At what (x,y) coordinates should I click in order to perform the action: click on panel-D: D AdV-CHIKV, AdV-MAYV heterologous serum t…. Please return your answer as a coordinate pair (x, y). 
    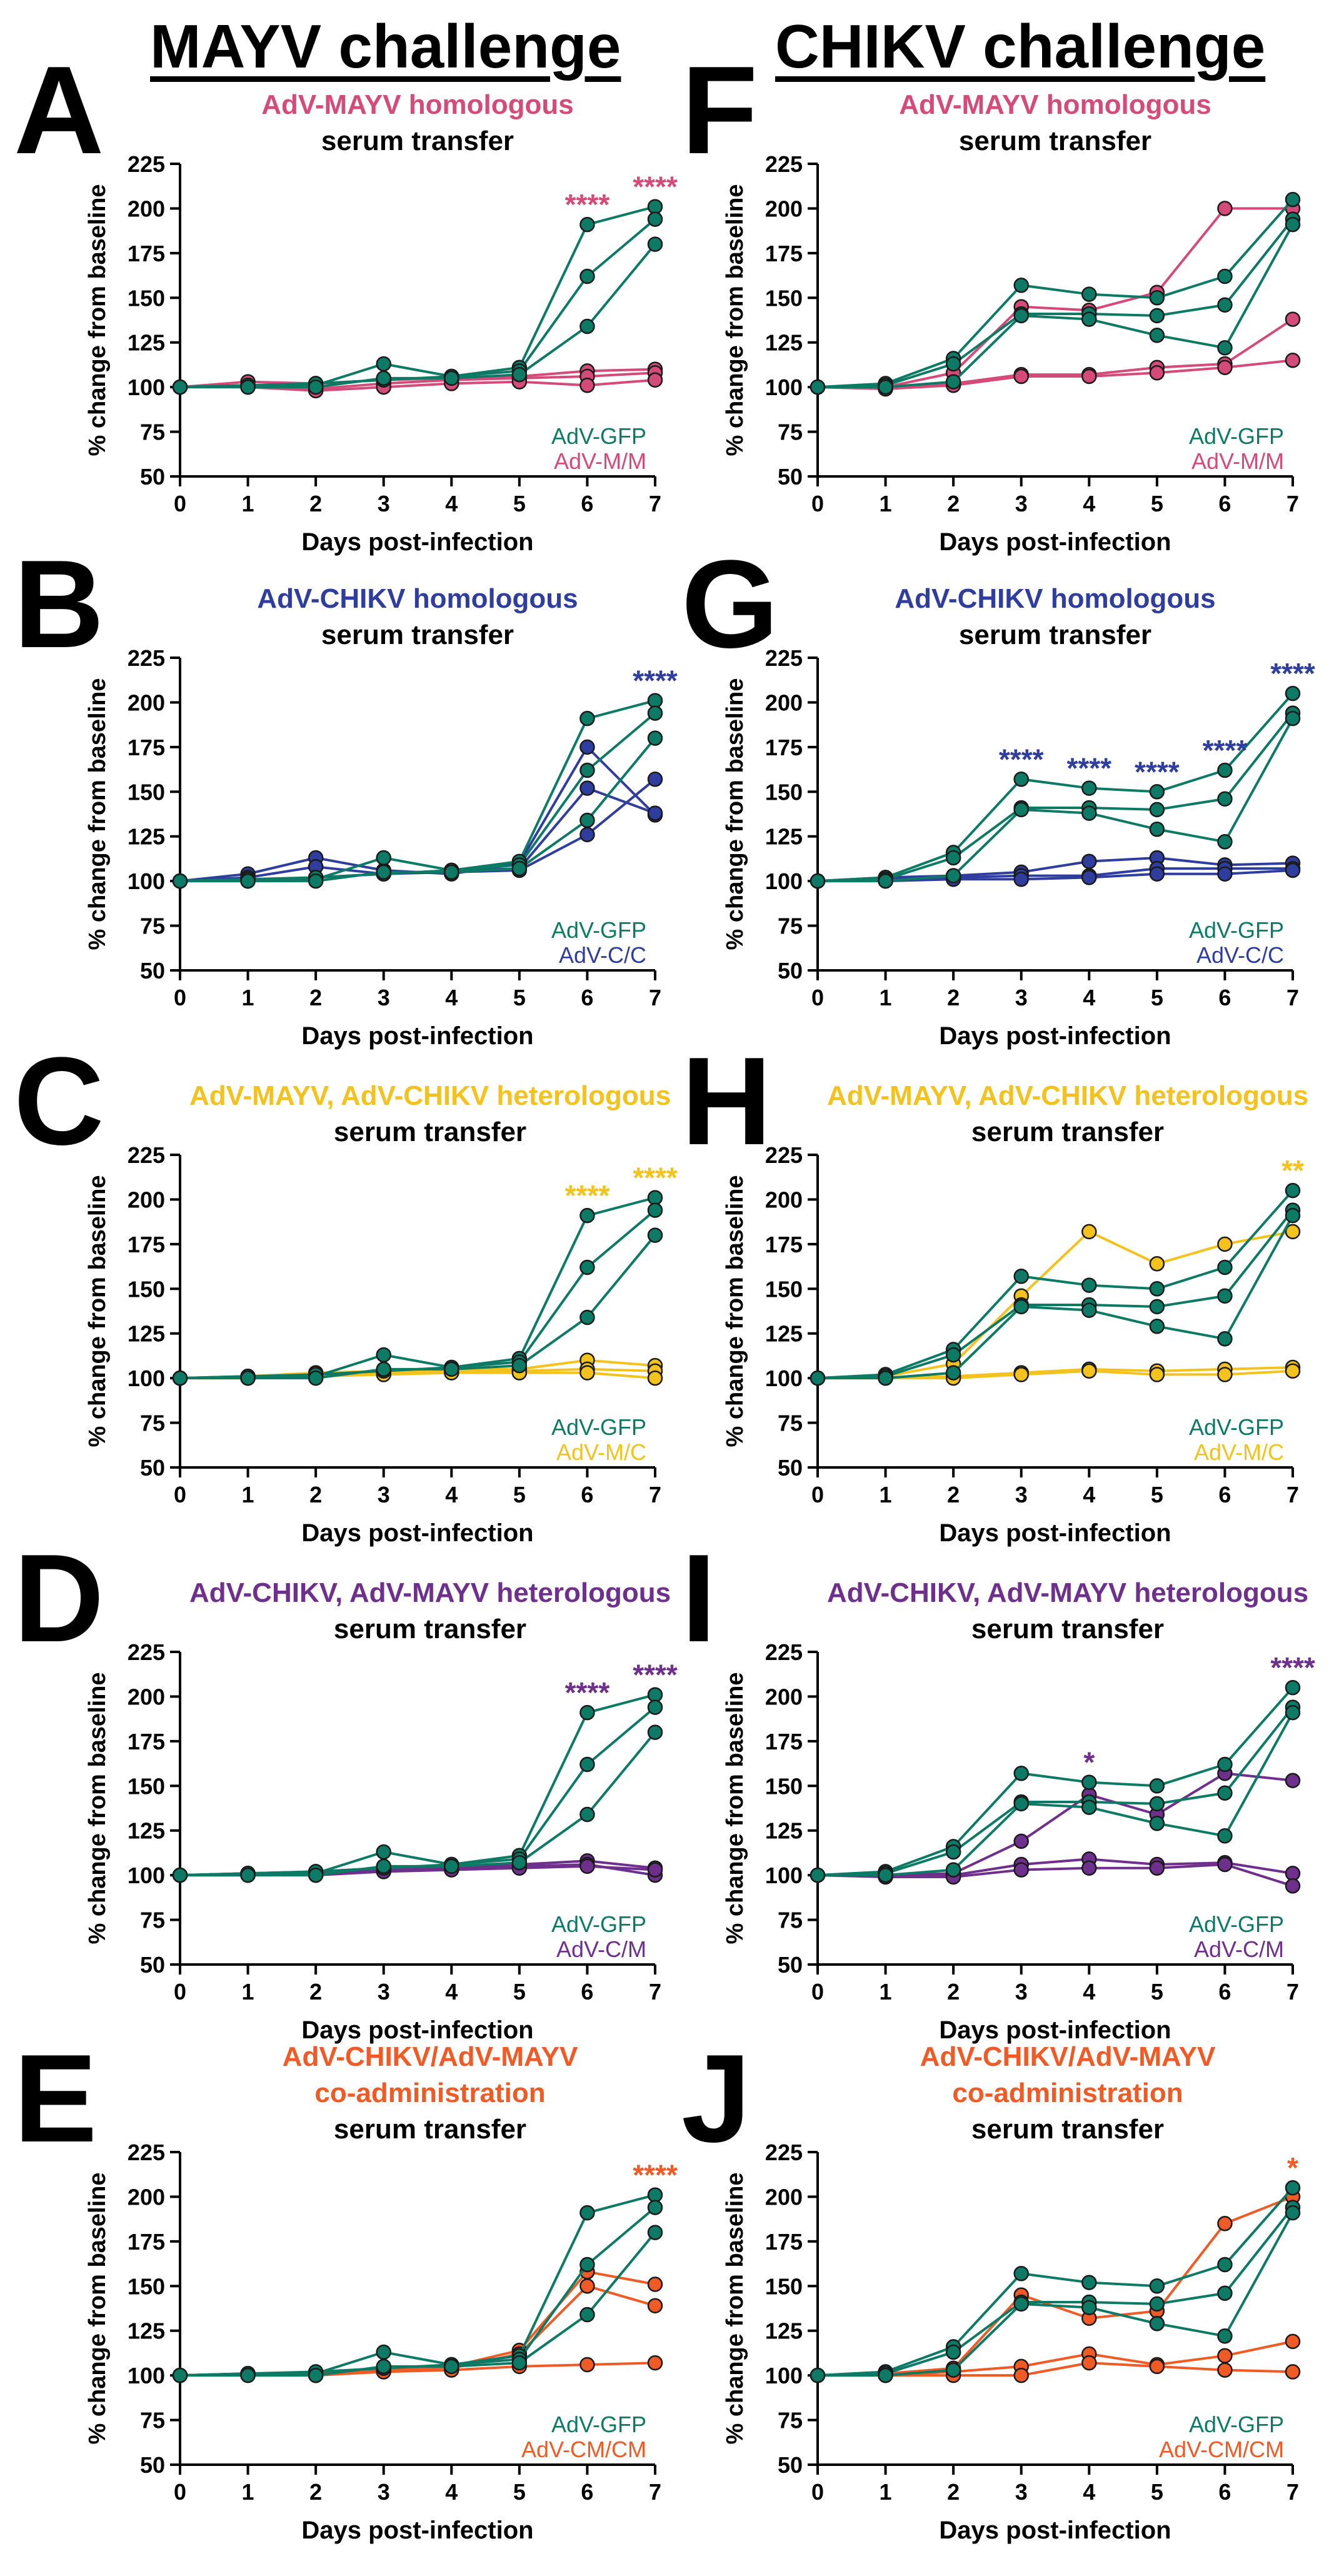
    Looking at the image, I should click on (346, 1786).